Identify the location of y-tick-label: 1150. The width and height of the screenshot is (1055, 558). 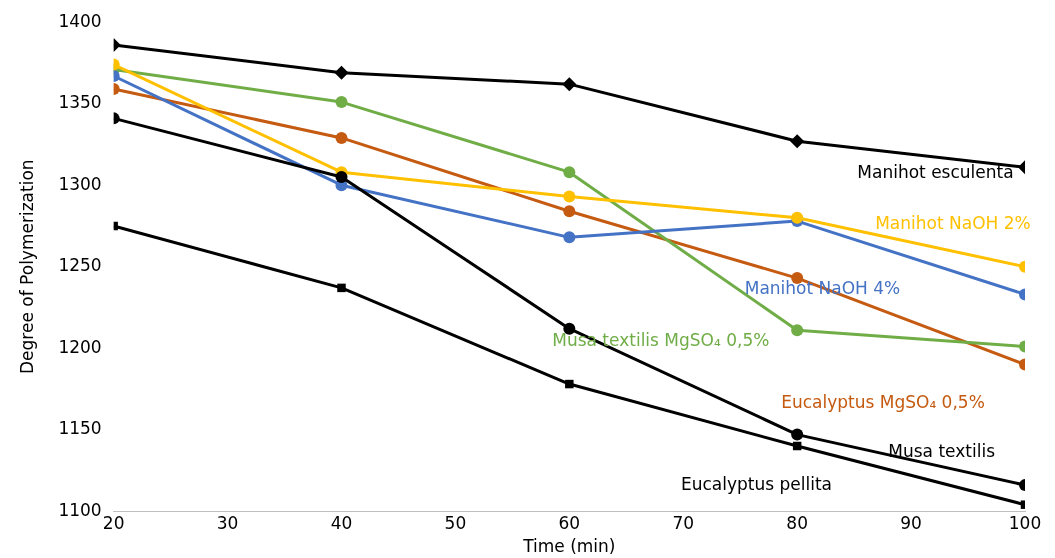
(80, 428).